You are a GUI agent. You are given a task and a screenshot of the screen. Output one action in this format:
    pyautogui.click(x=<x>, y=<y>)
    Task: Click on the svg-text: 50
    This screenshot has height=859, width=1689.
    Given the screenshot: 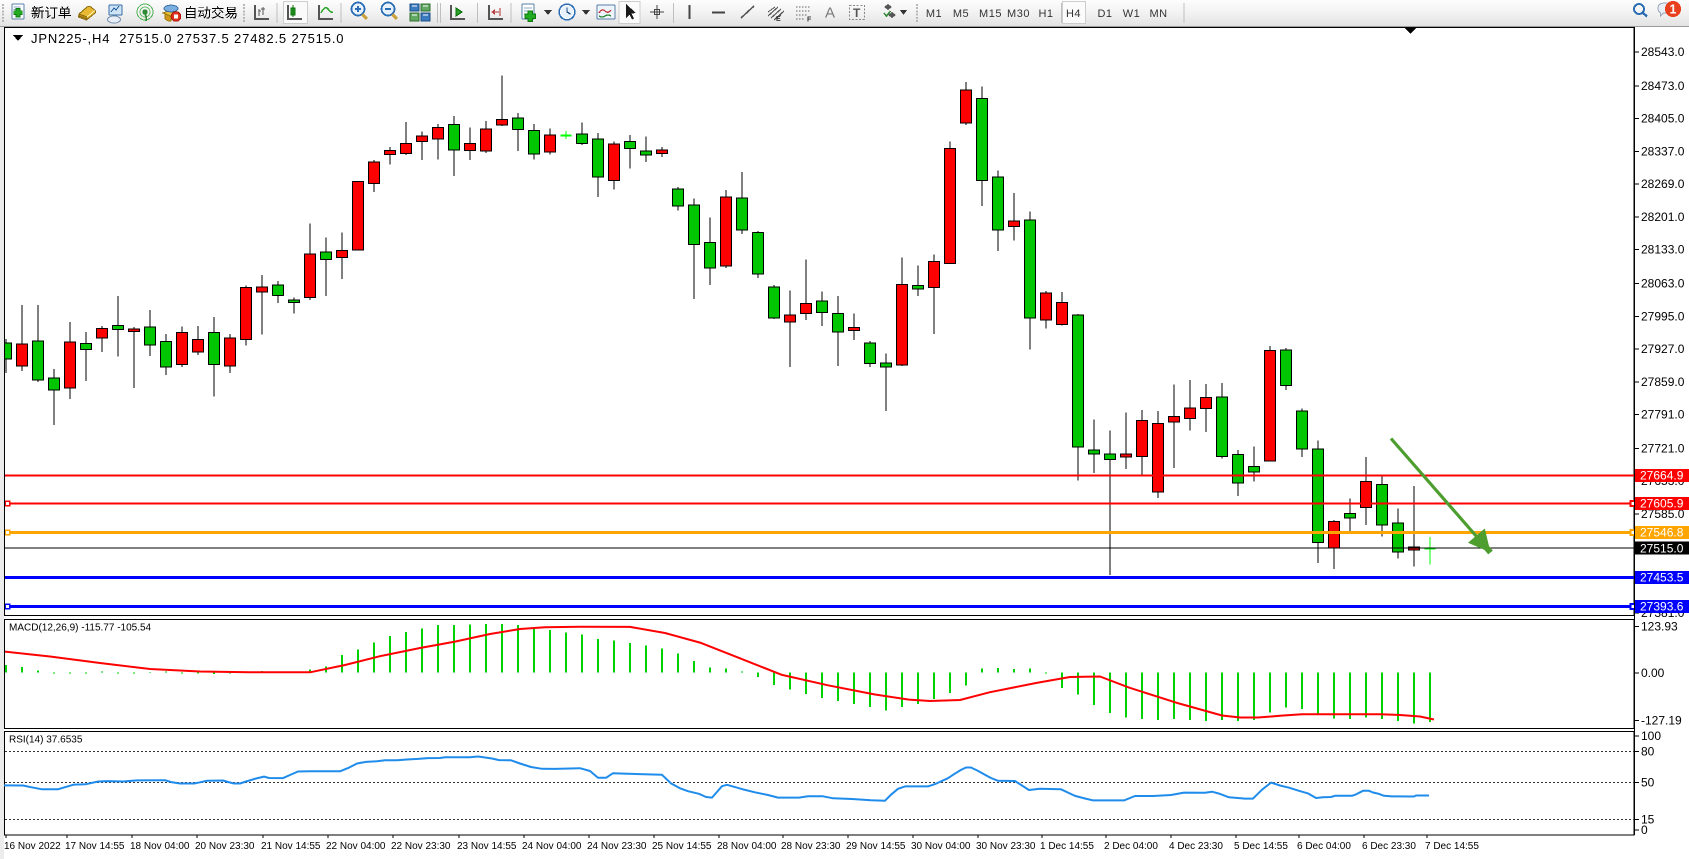 What is the action you would take?
    pyautogui.click(x=1648, y=783)
    